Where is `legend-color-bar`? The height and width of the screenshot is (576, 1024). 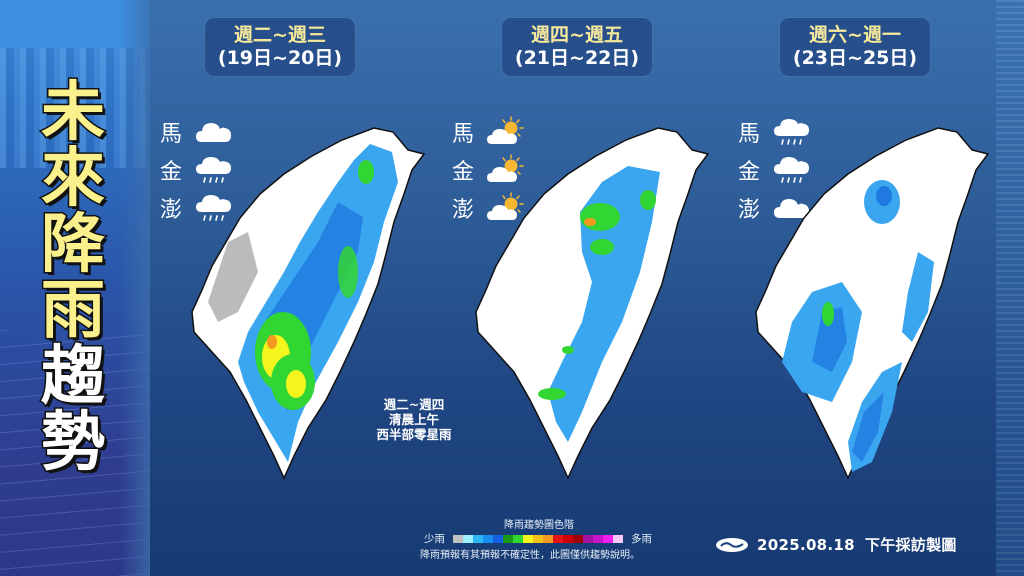 legend-color-bar is located at coordinates (538, 538).